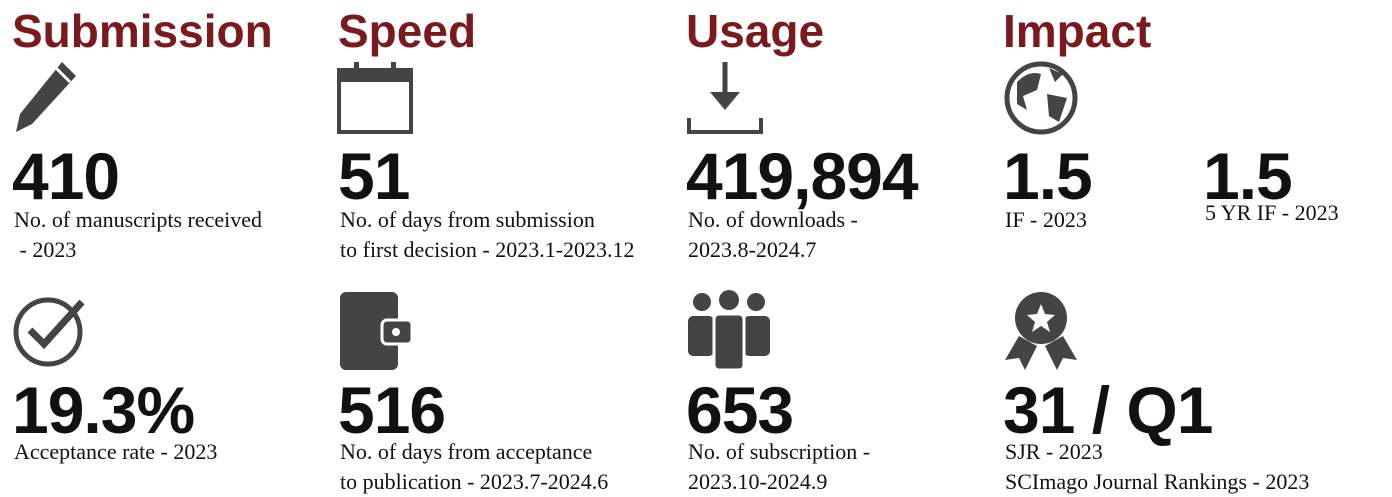  I want to click on stat-label: No. of downloads -, so click(773, 219).